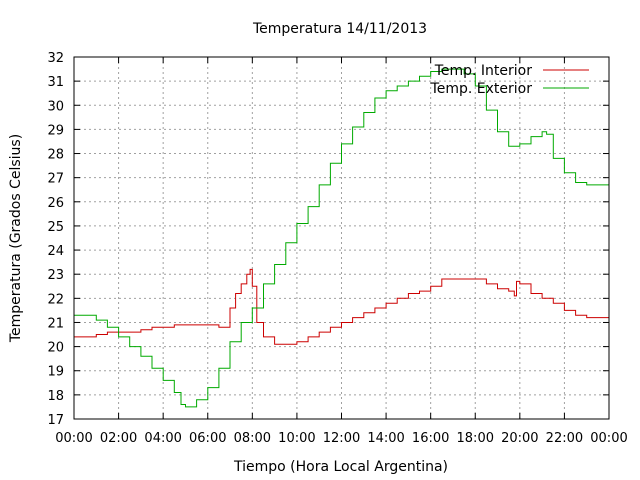  What do you see at coordinates (339, 29) in the screenshot?
I see `chart-title: Temperatura 14/11/2013` at bounding box center [339, 29].